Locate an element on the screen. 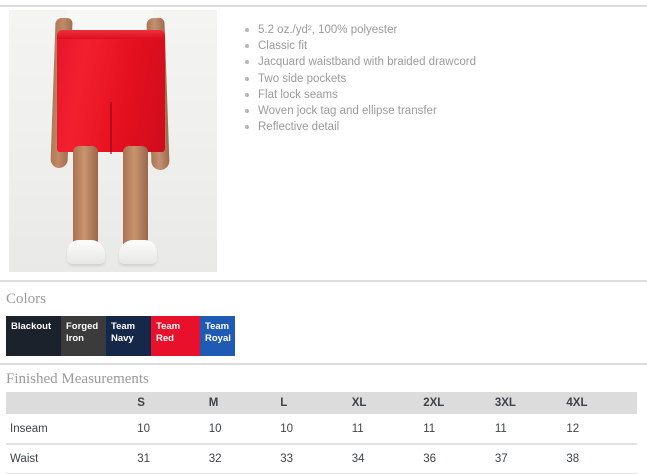 The width and height of the screenshot is (647, 474). cell-inseam-s: 10 is located at coordinates (169, 429).